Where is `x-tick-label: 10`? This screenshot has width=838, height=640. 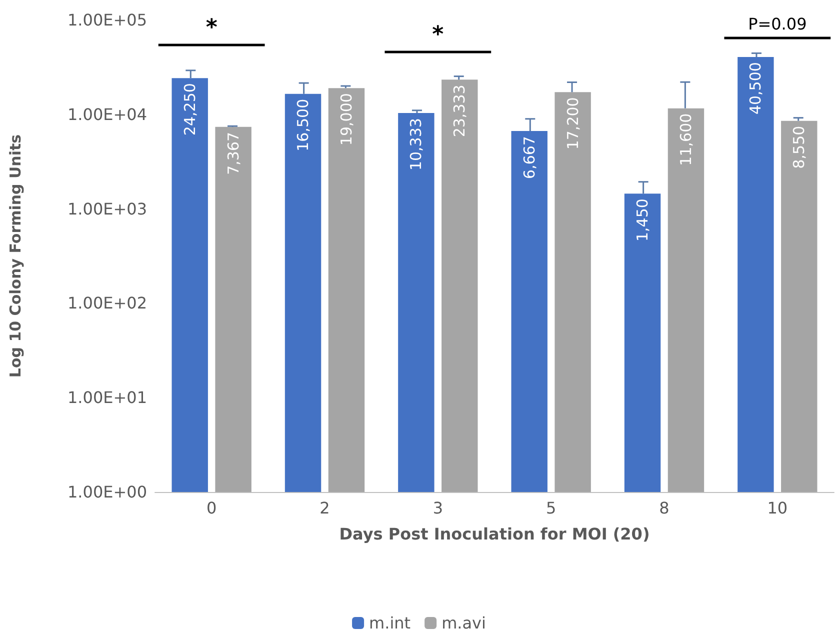 x-tick-label: 10 is located at coordinates (777, 508).